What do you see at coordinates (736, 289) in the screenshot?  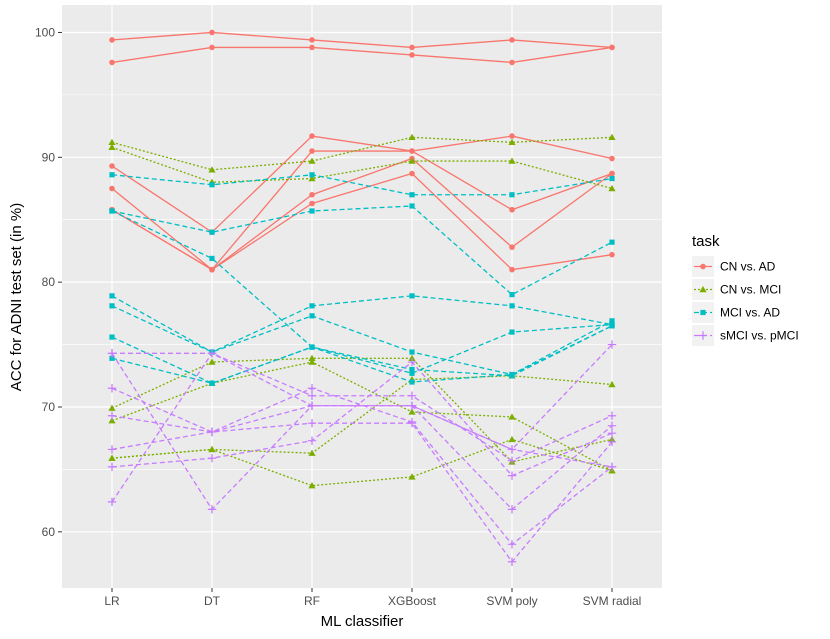 I see `legend-item: CN vs. MCI` at bounding box center [736, 289].